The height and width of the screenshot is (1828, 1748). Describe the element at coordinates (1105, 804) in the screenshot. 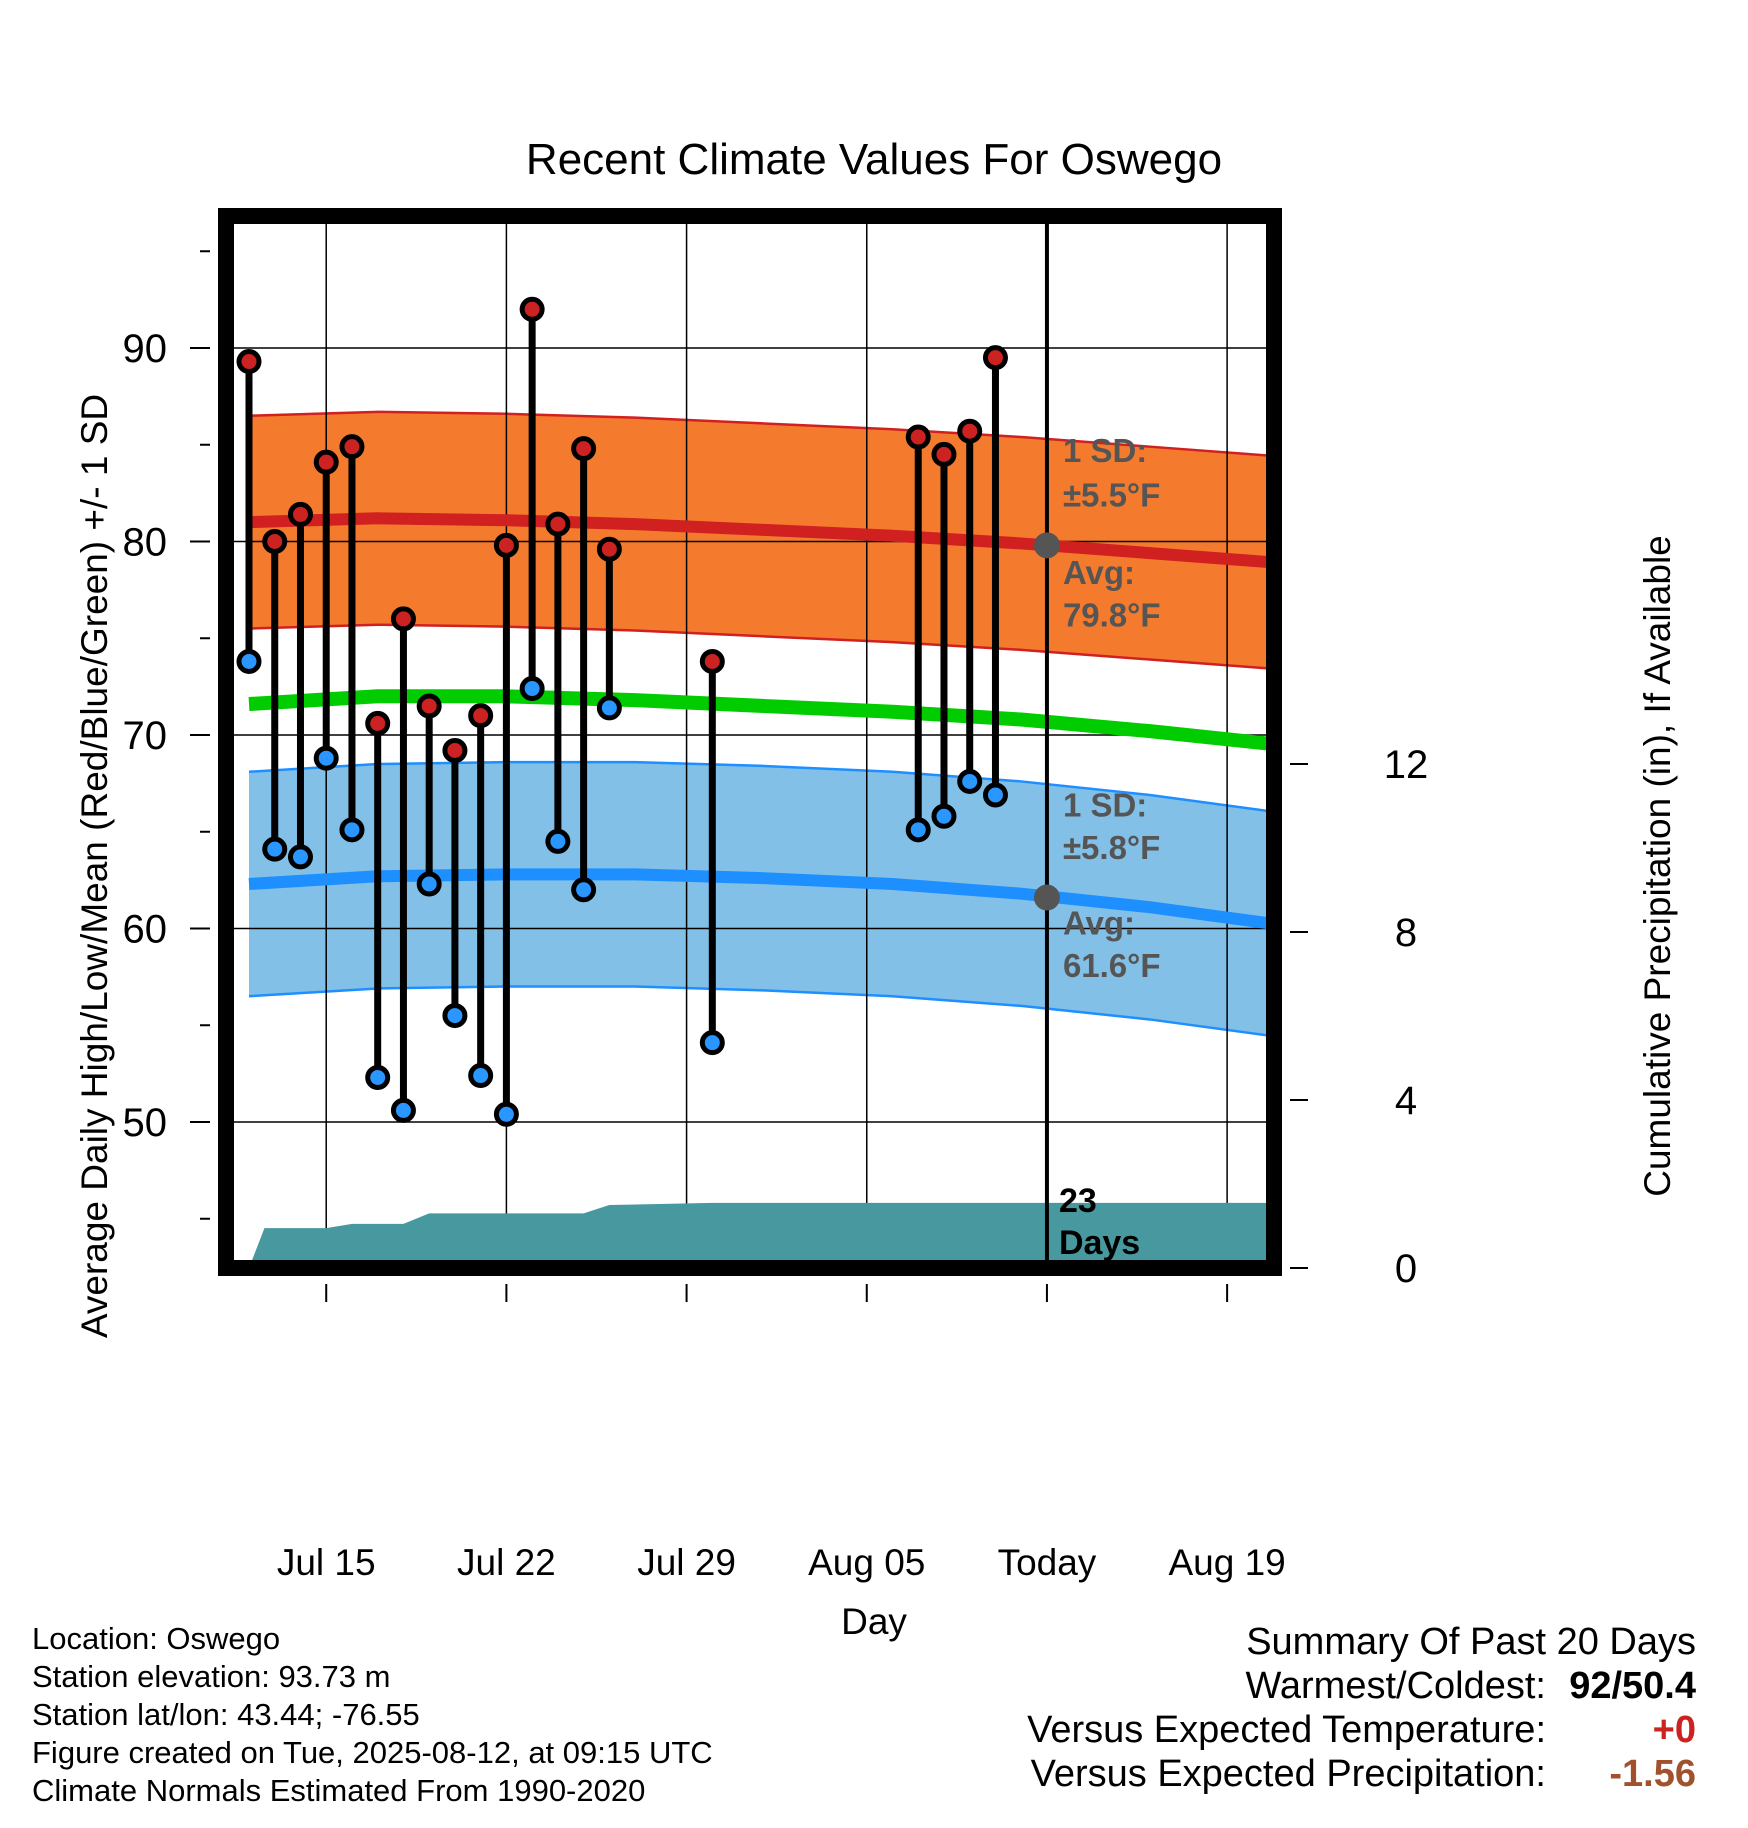

I see `low-sd-label: 1 SD:` at that location.